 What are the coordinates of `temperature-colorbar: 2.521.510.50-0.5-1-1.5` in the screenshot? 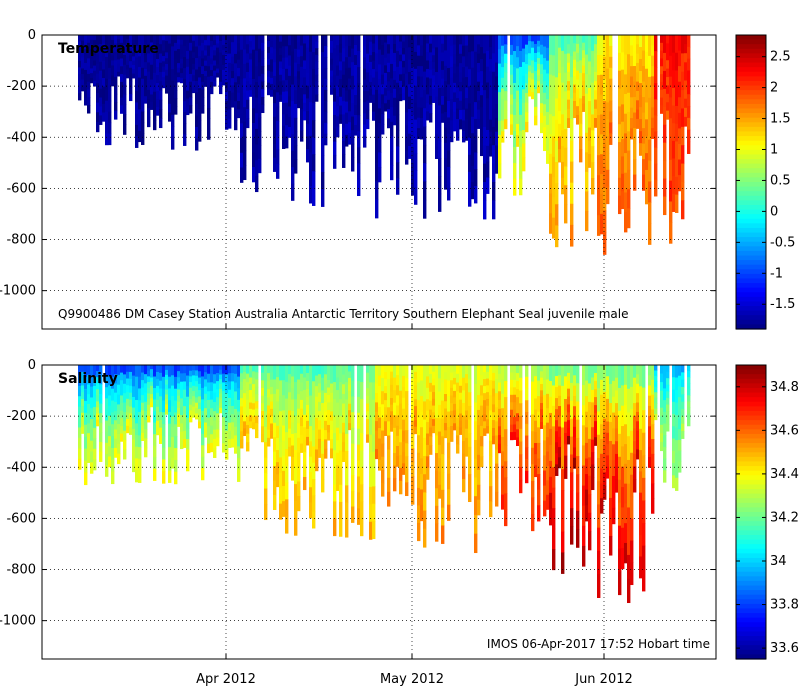 It's located at (765, 182).